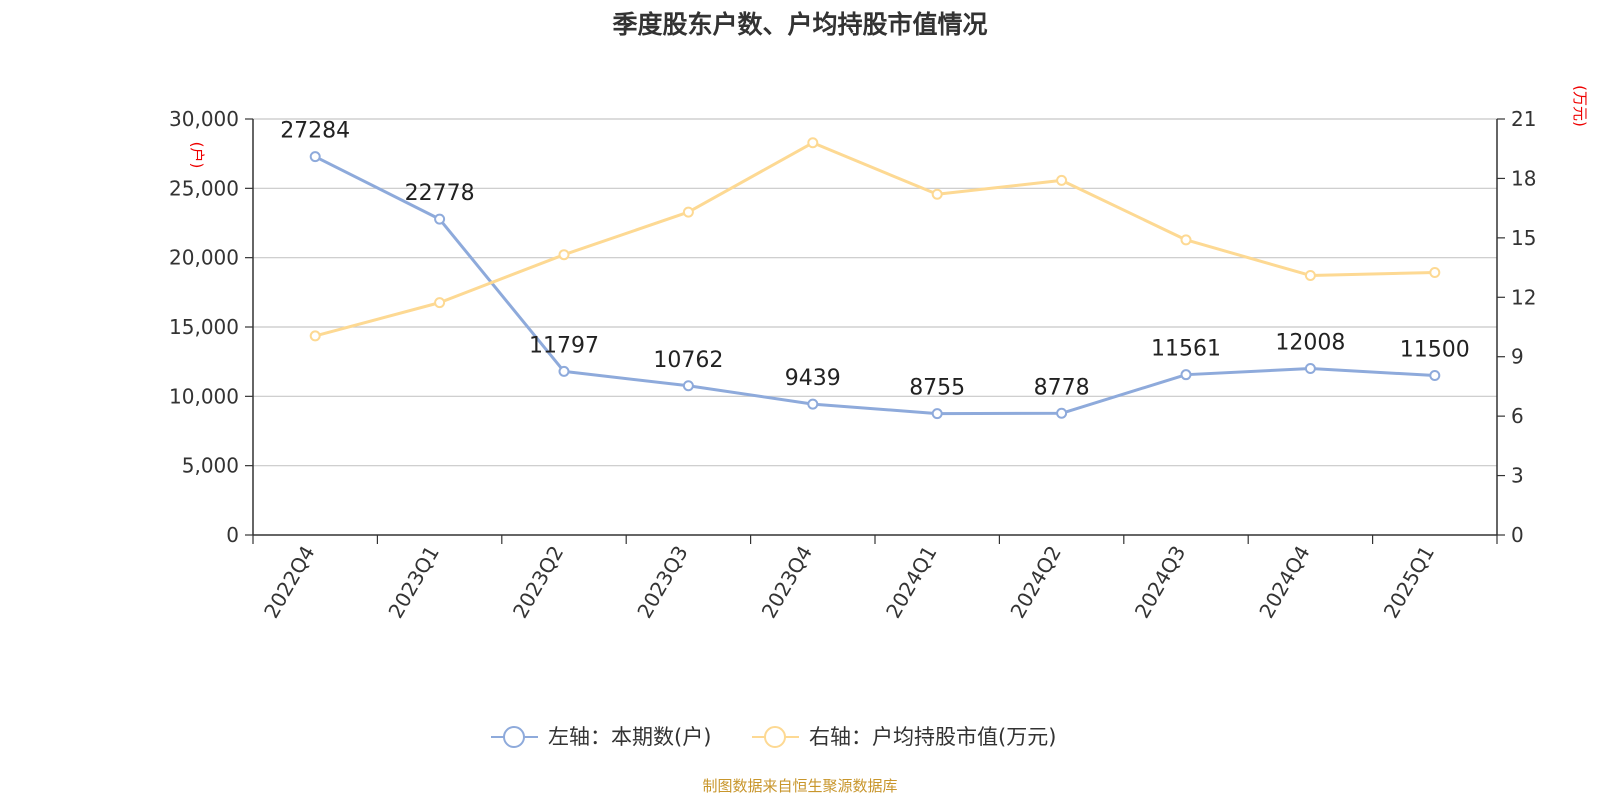  I want to click on point-right-2023Q3, so click(688, 212).